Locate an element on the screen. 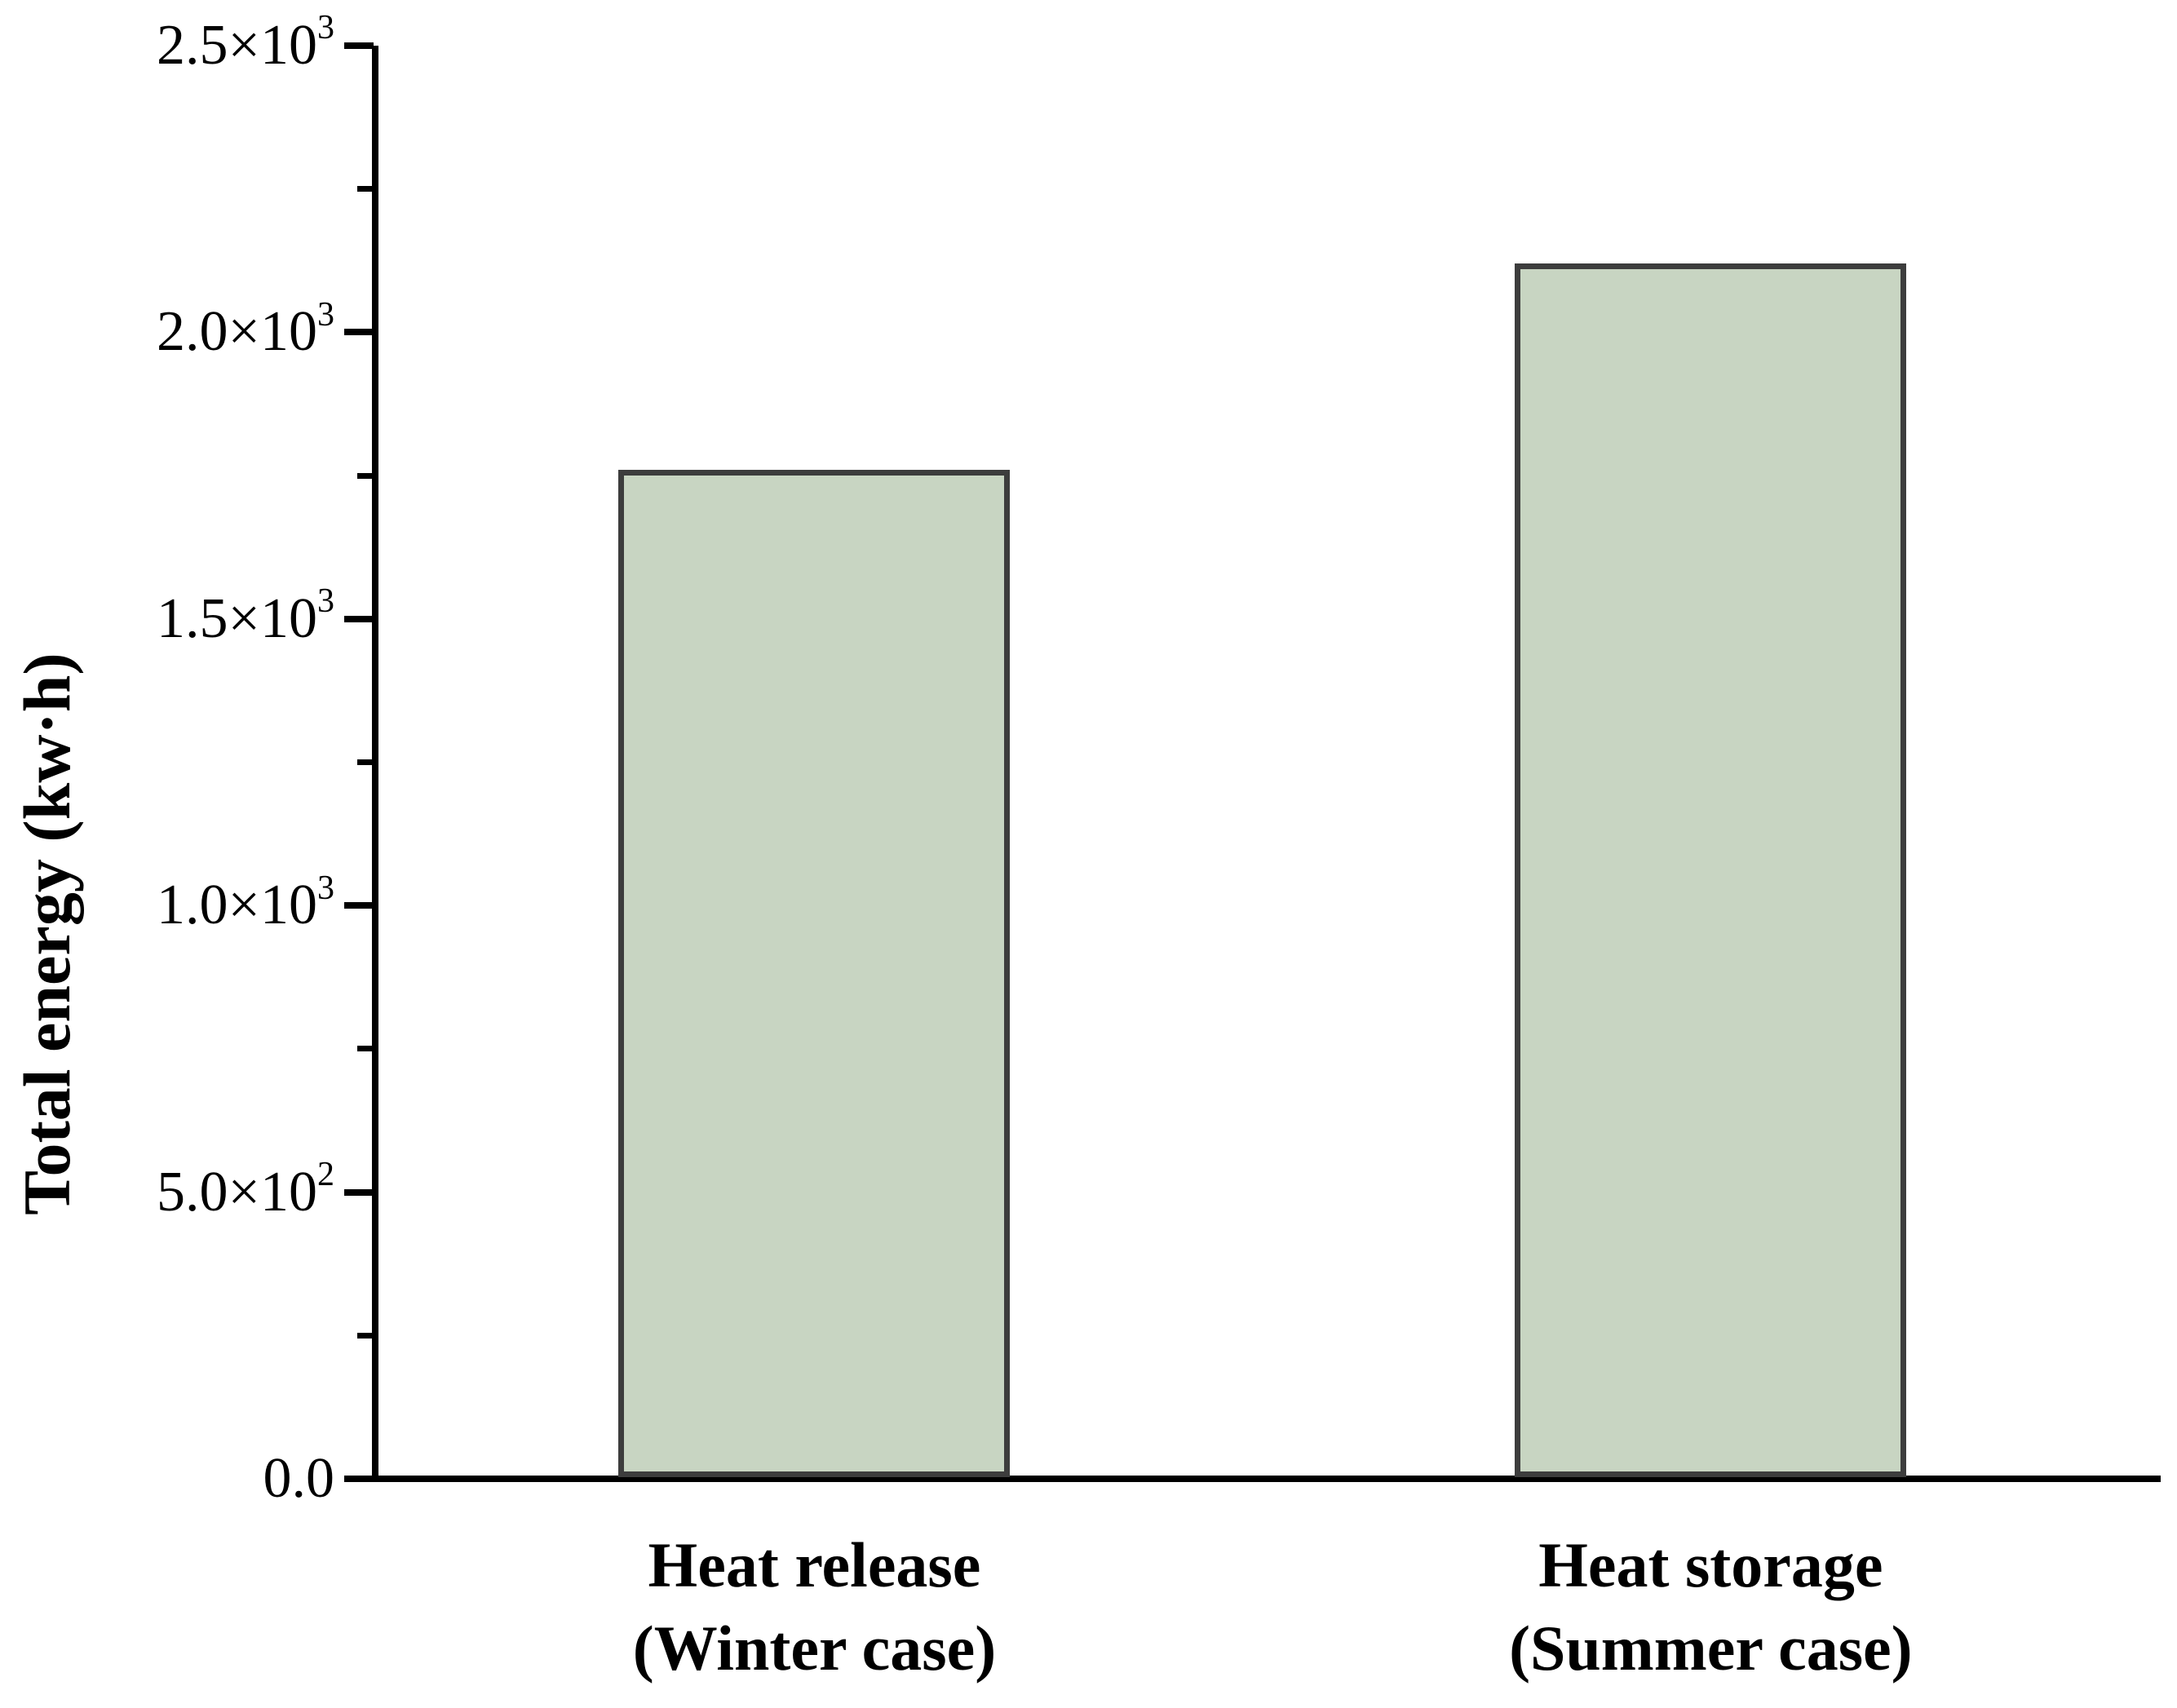 The height and width of the screenshot is (1708, 2177). y-tick-label: 2.0×103 is located at coordinates (167, 332).